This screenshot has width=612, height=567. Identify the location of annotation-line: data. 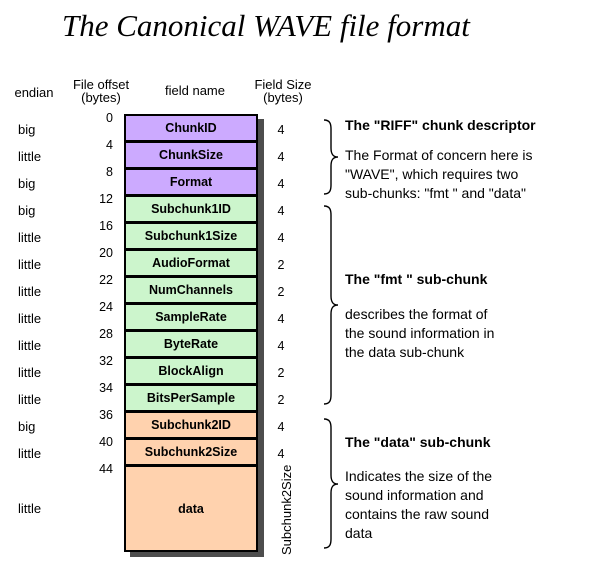
(359, 533).